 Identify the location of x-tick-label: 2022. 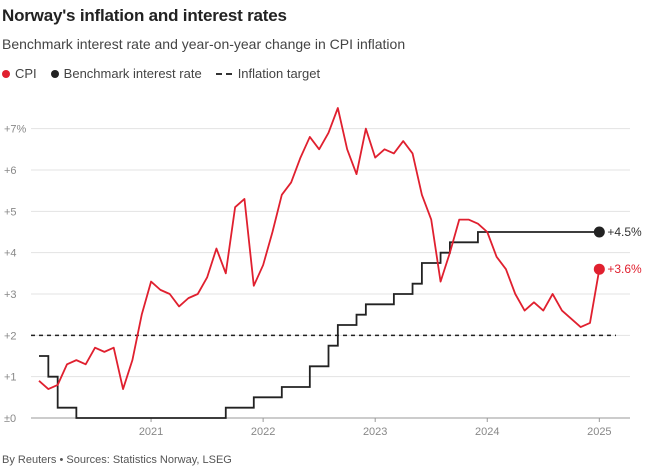
(263, 432).